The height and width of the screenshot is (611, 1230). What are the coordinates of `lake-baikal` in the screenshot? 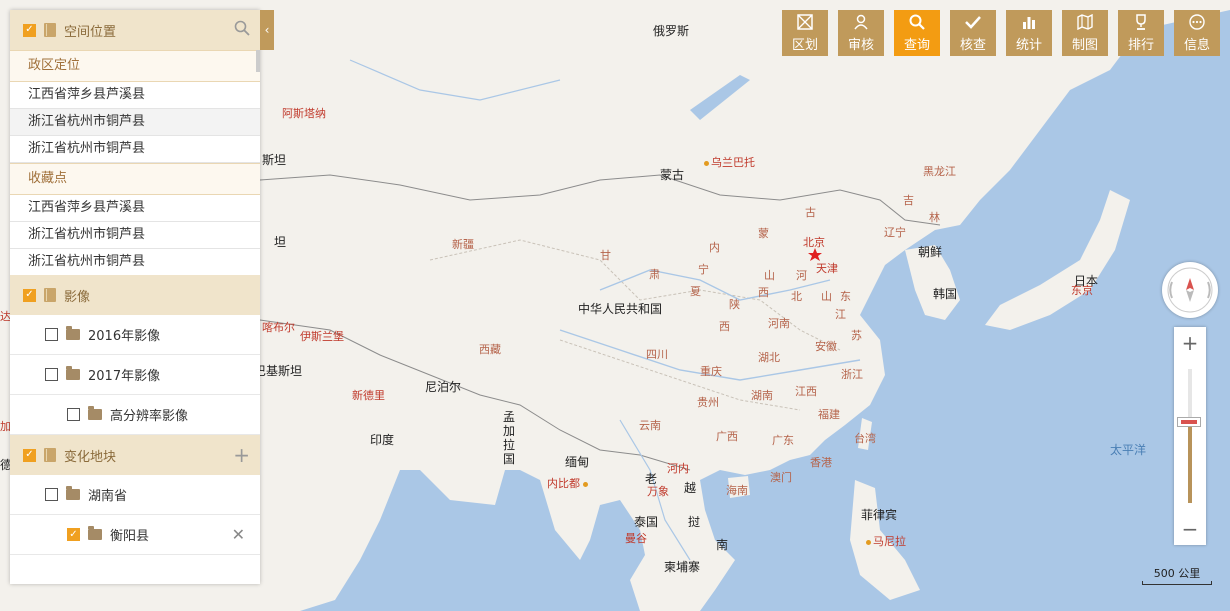 It's located at (720, 97).